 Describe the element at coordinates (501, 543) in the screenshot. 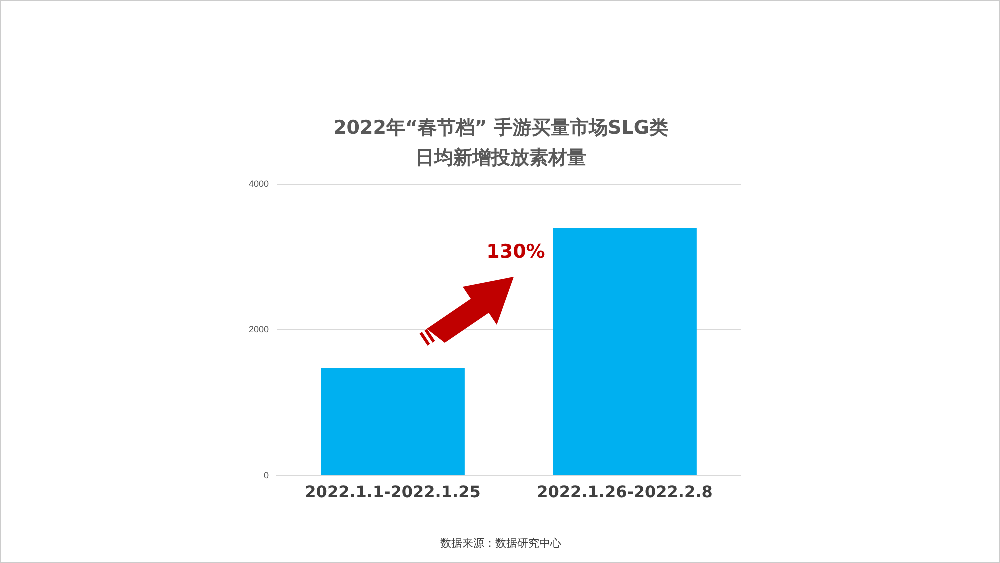

I see `source-note: 数据来源：数据研究中心` at that location.